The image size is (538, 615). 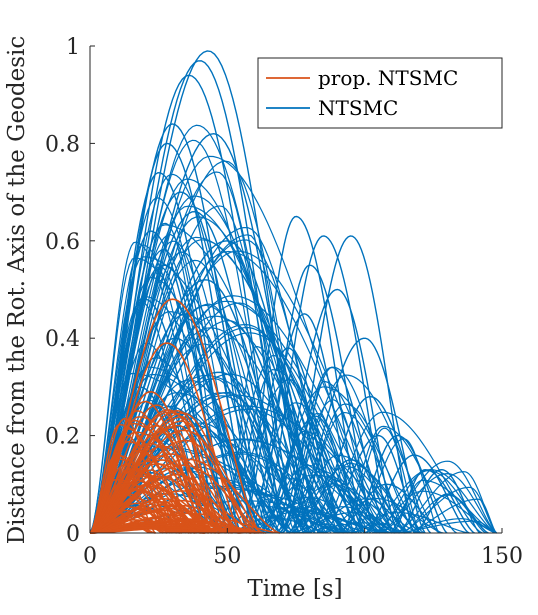 What do you see at coordinates (62, 339) in the screenshot?
I see `y-tick-label: 0.4` at bounding box center [62, 339].